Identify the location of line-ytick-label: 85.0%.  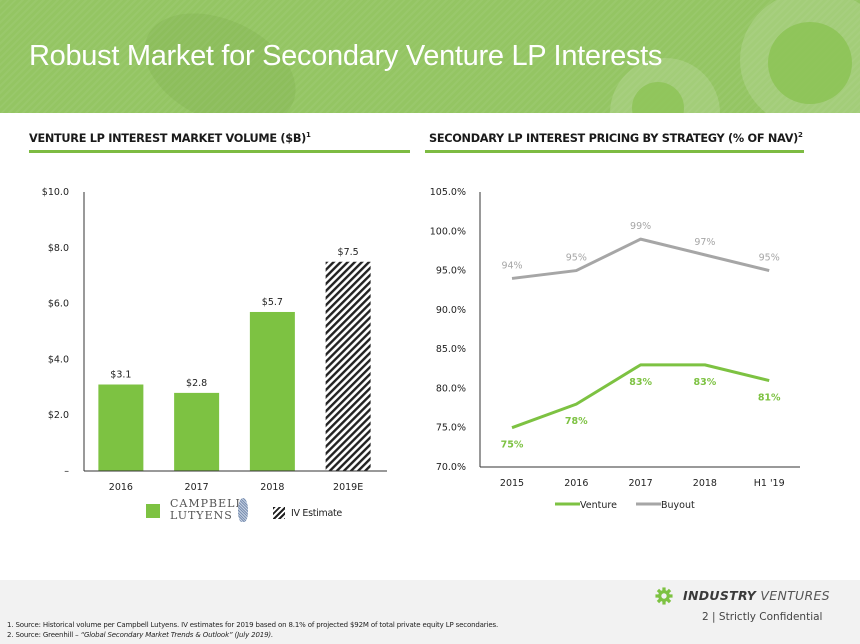
(451, 349).